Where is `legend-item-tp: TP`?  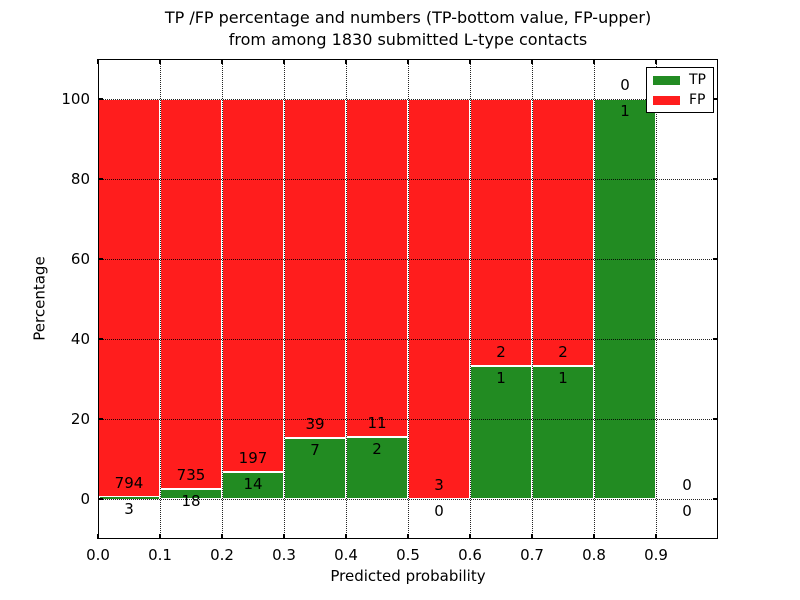
legend-item-tp: TP is located at coordinates (680, 80).